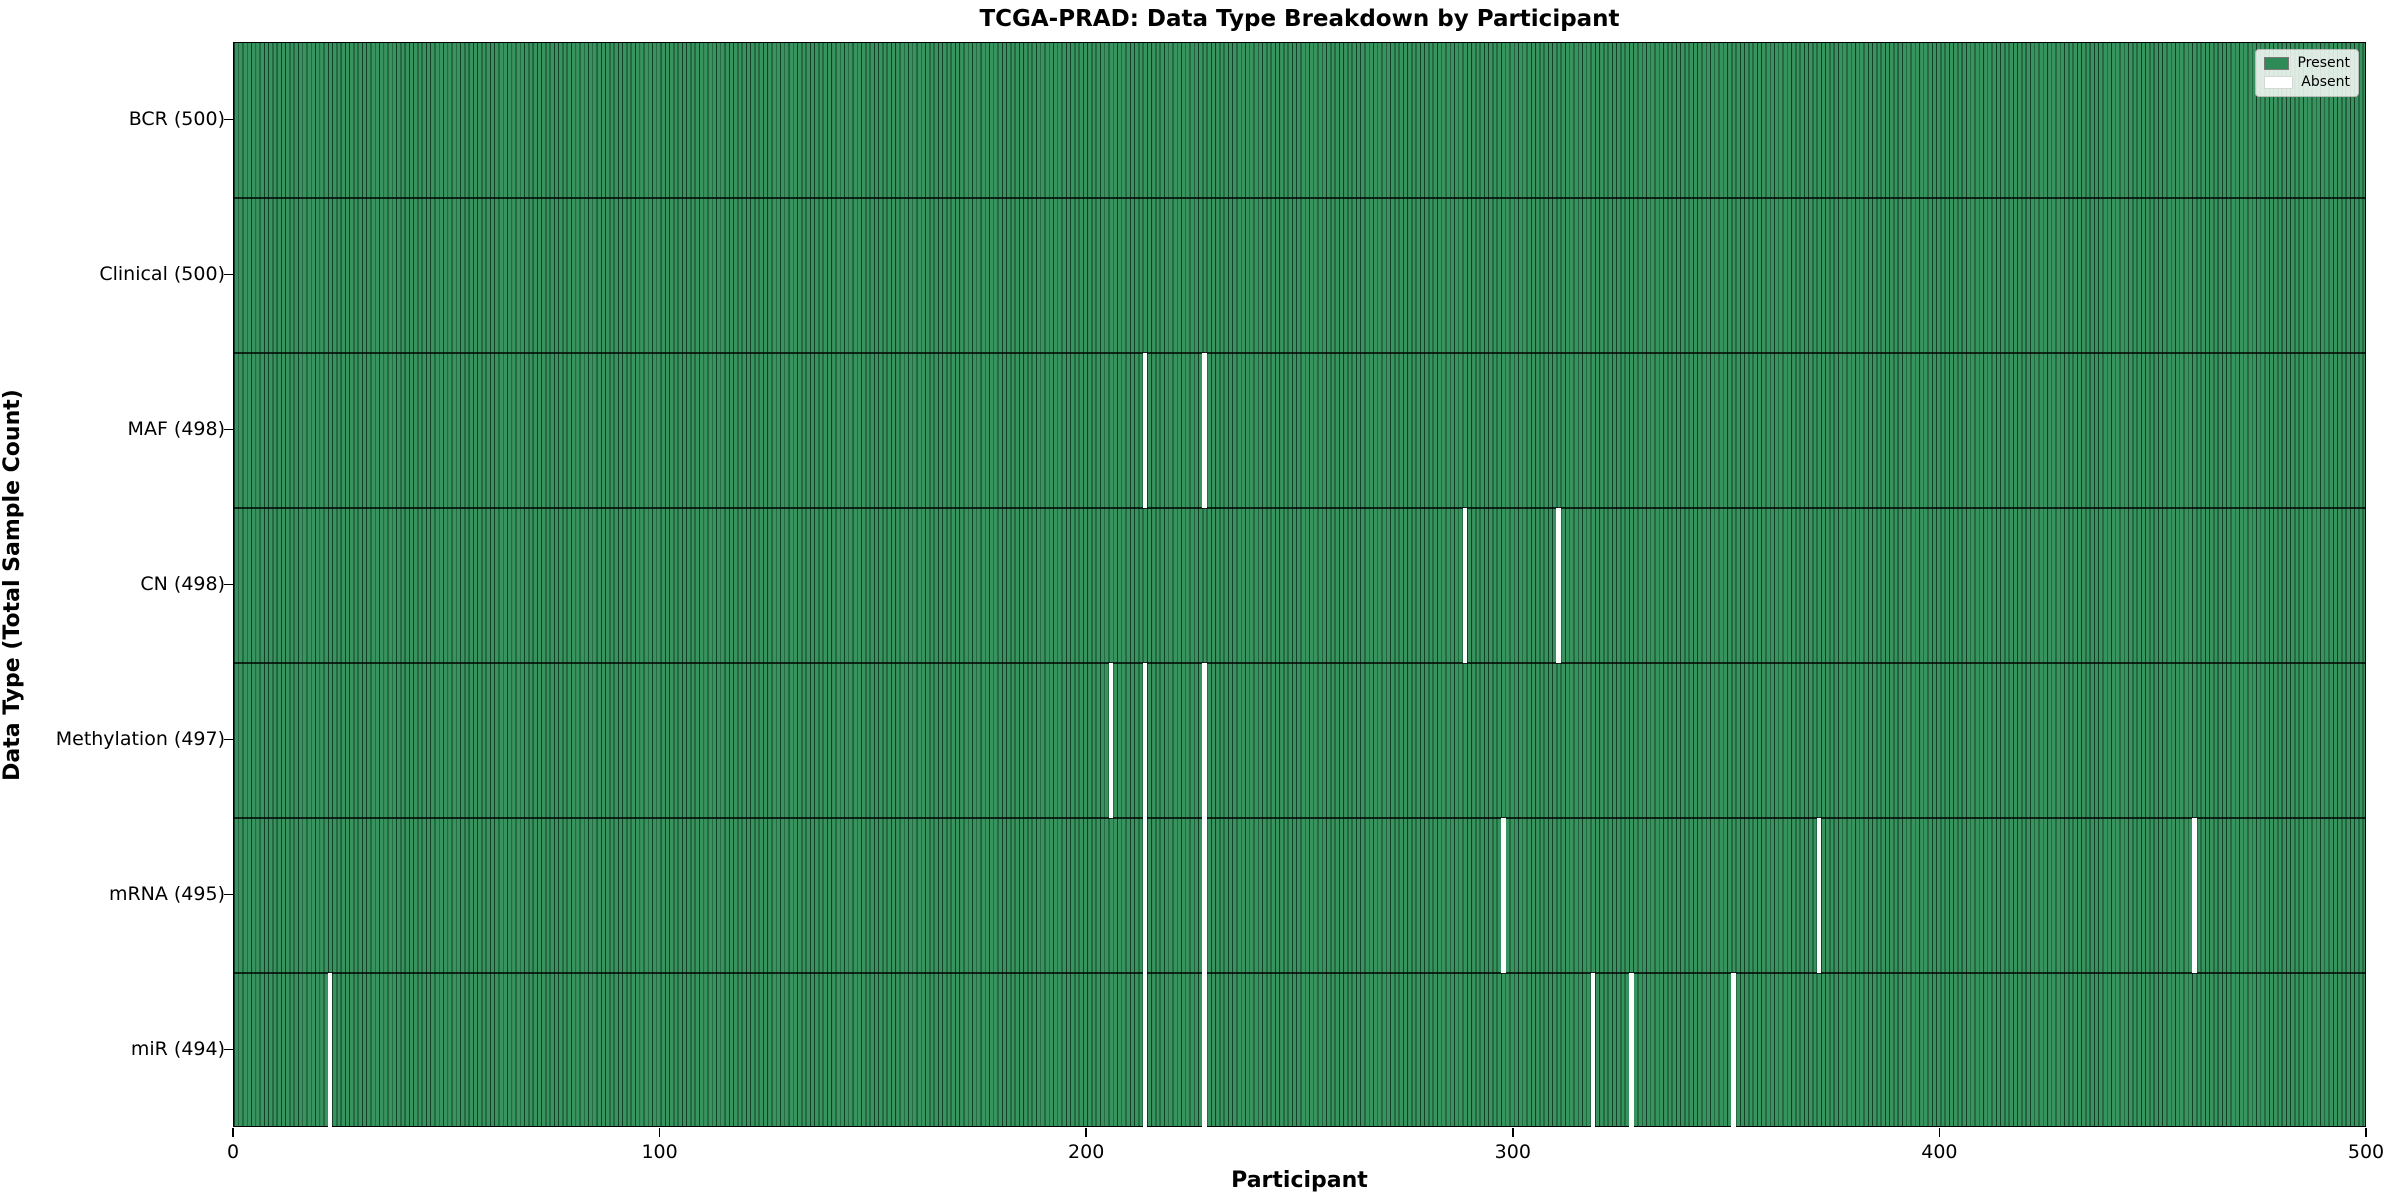  Describe the element at coordinates (659, 1152) in the screenshot. I see `xtick-label-100: 100` at that location.